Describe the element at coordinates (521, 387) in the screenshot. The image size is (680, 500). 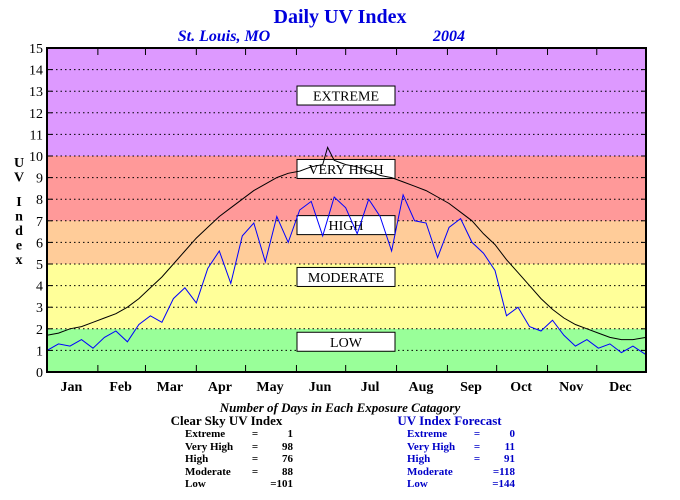
I see `x-tick-label: Oct` at that location.